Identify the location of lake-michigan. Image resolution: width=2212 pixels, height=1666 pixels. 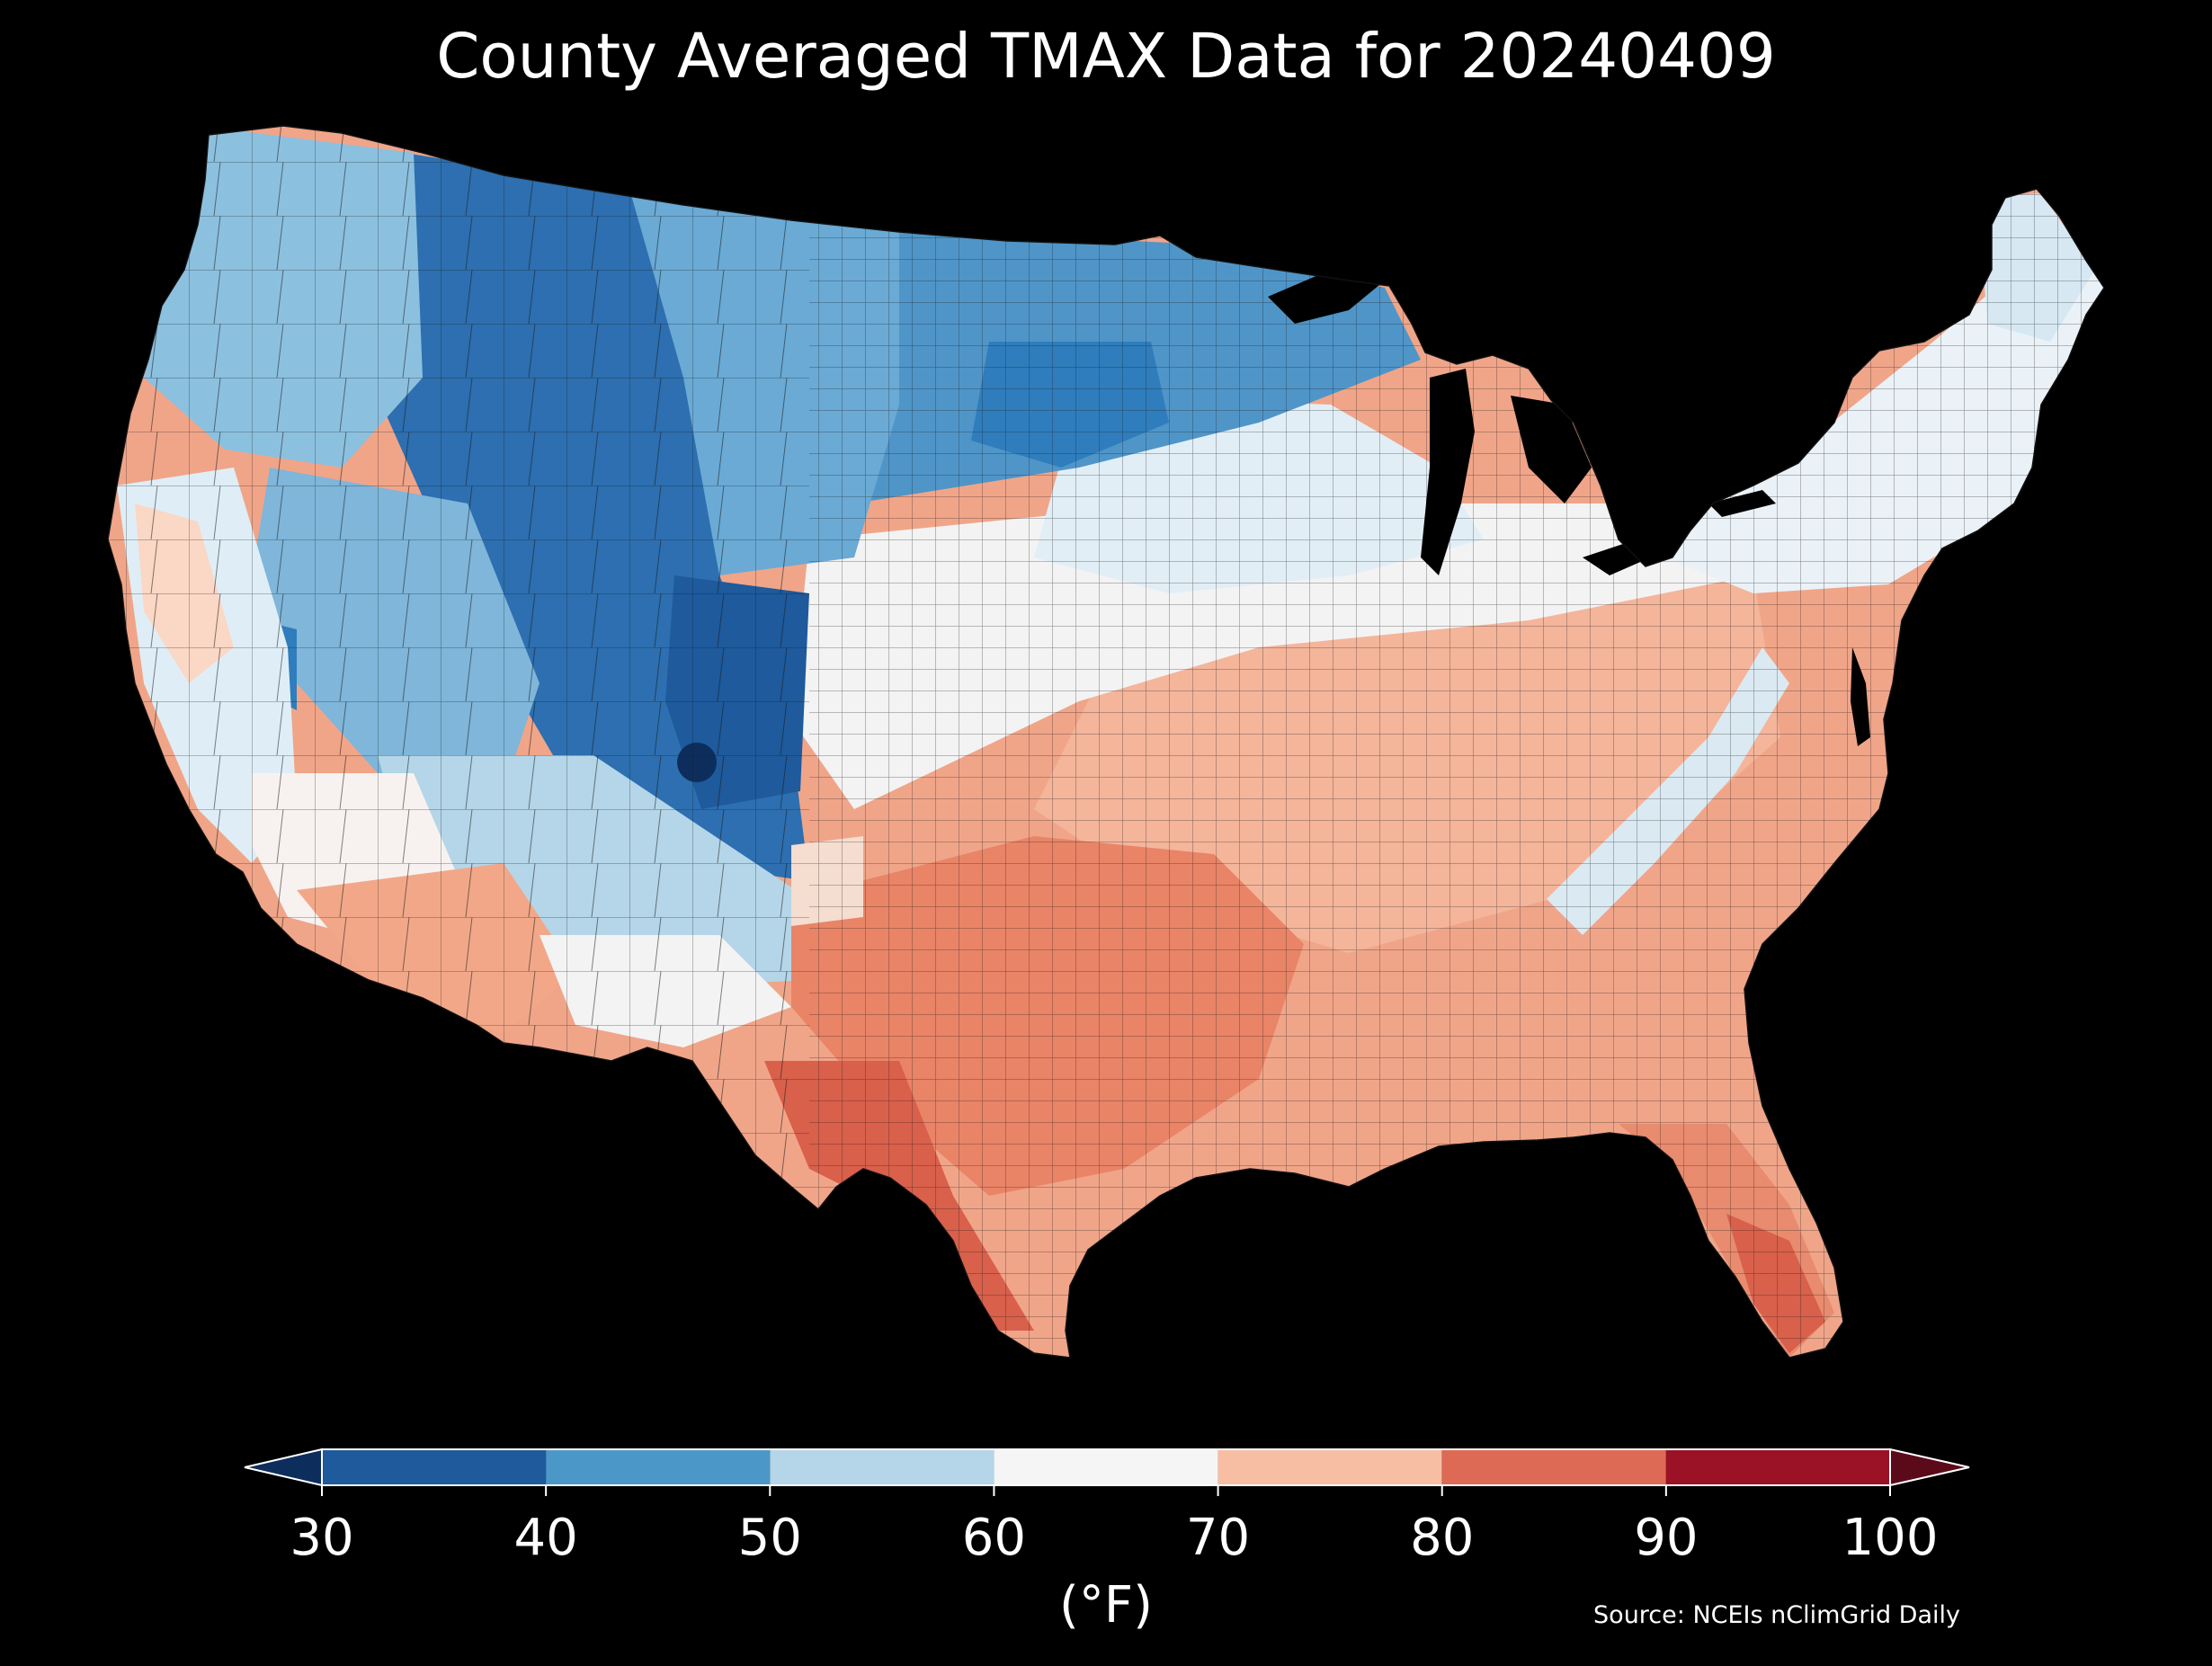
(1448, 472).